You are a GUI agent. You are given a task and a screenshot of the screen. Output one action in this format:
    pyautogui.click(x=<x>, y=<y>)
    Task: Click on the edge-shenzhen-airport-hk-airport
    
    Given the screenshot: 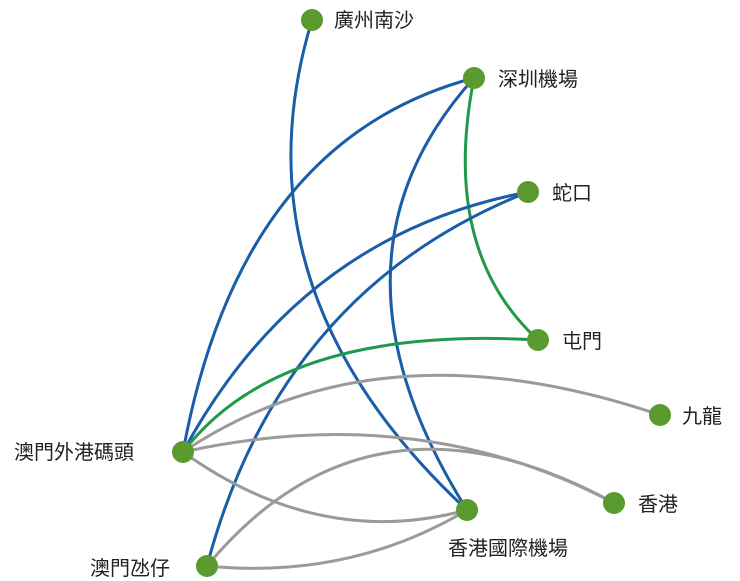 What is the action you would take?
    pyautogui.click(x=432, y=294)
    